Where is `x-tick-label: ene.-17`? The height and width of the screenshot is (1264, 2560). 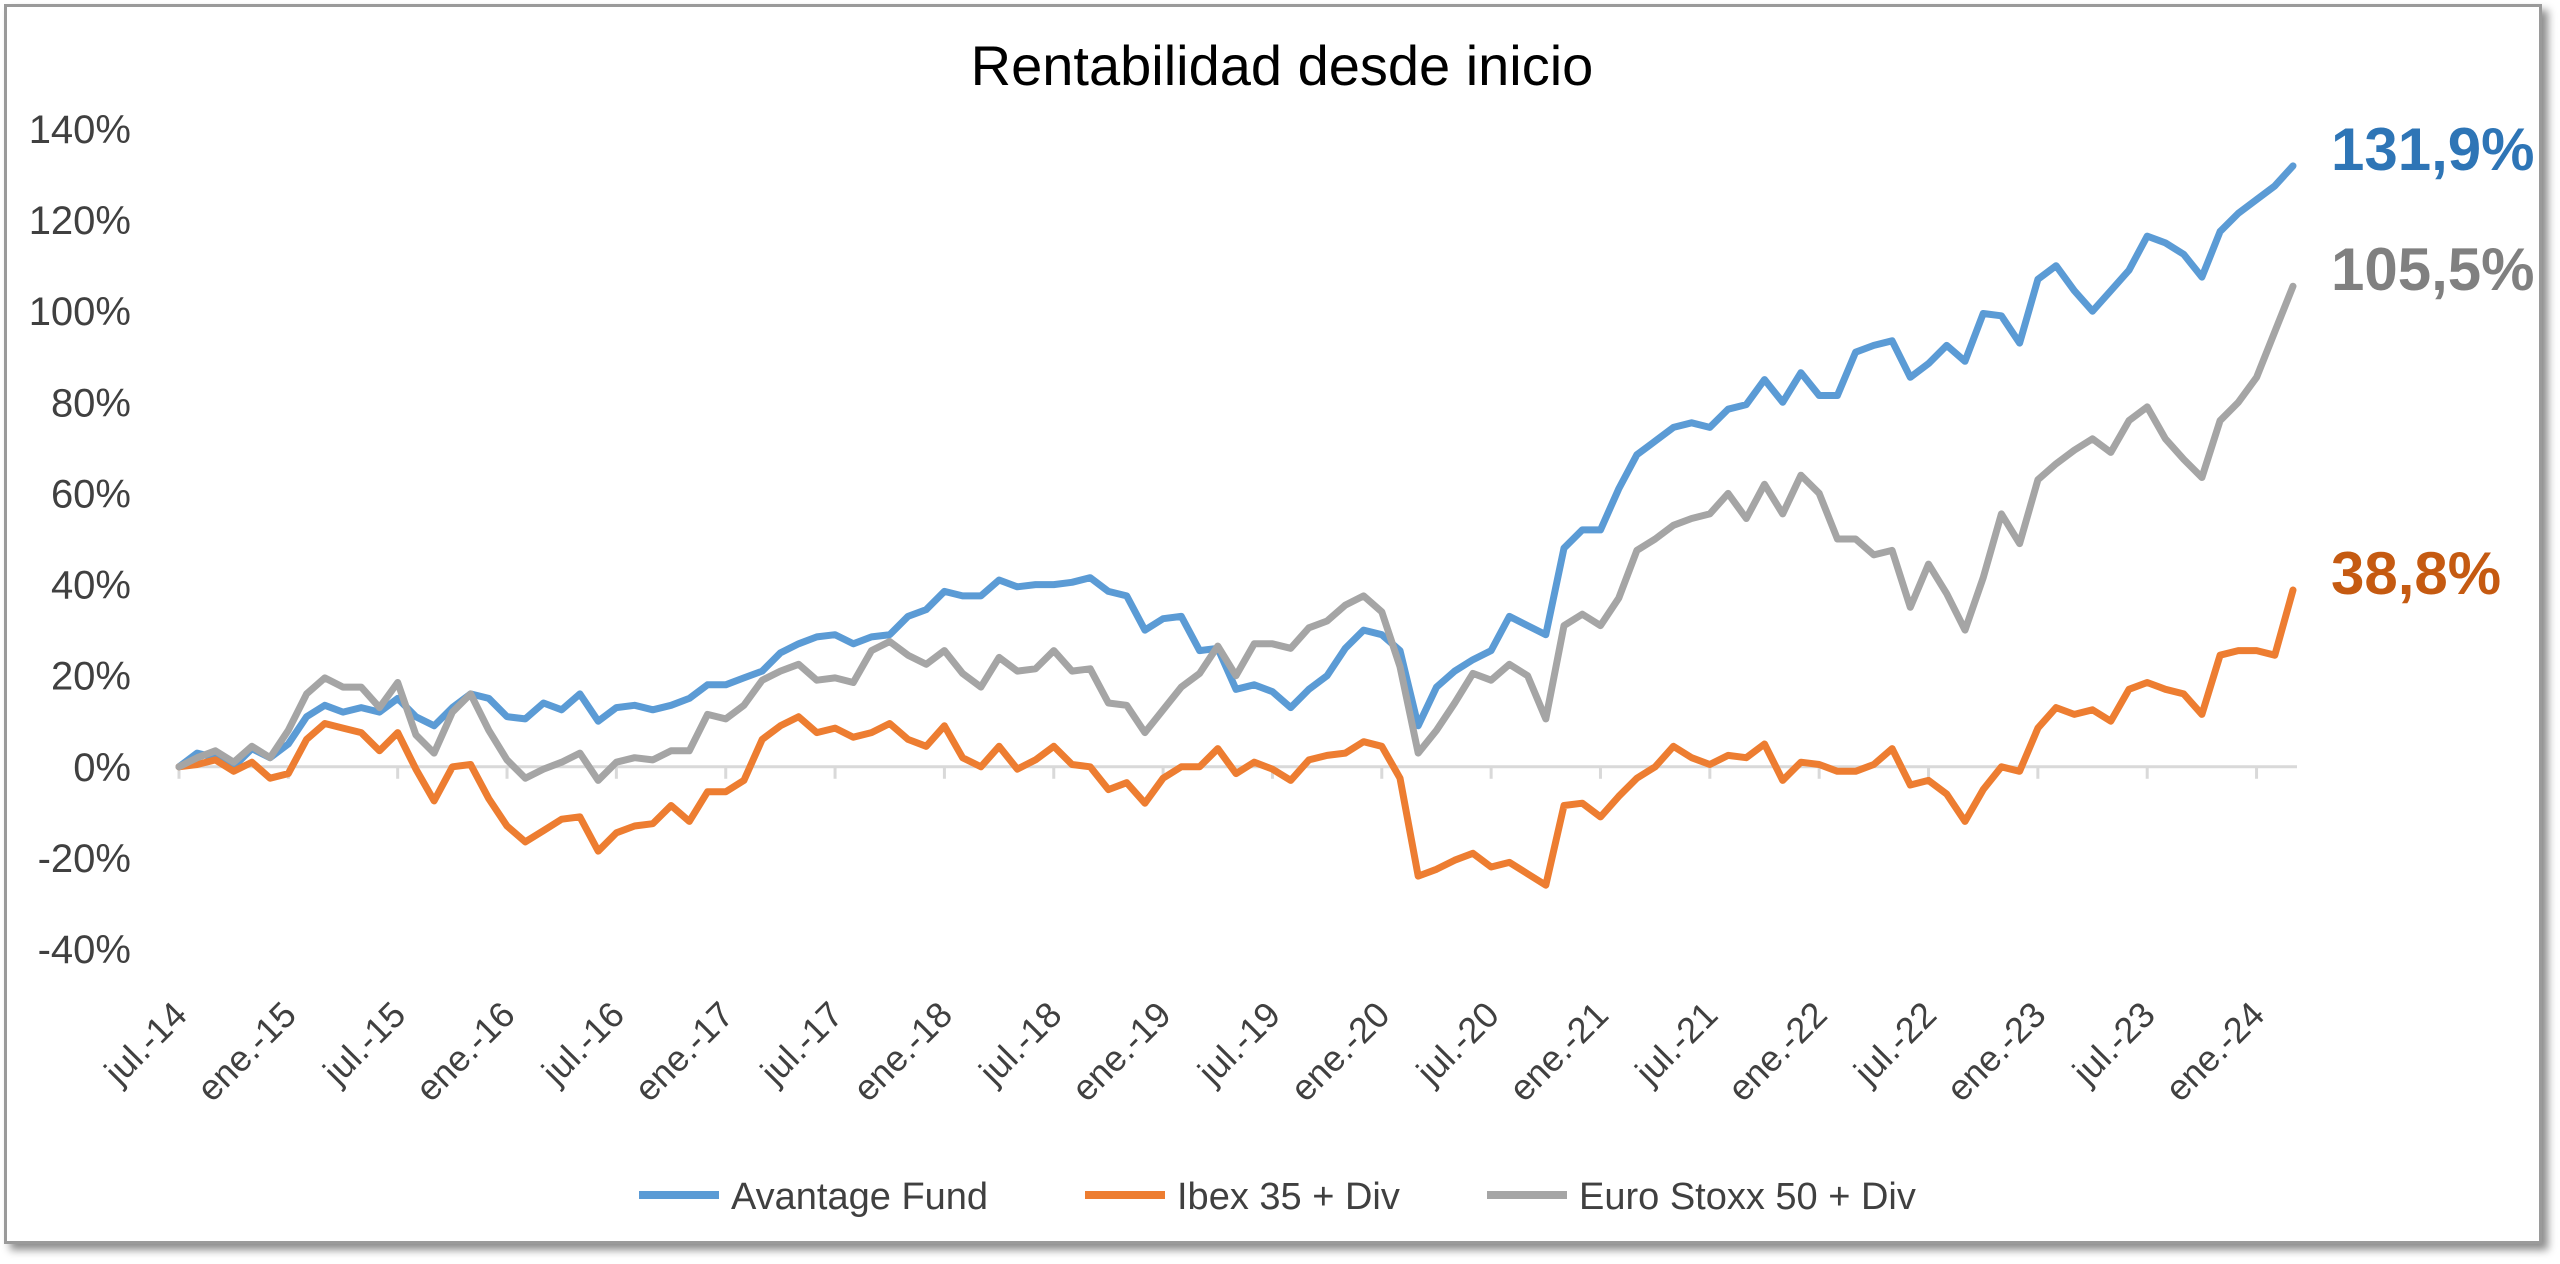
x-tick-label: ene.-17 is located at coordinates (683, 1051).